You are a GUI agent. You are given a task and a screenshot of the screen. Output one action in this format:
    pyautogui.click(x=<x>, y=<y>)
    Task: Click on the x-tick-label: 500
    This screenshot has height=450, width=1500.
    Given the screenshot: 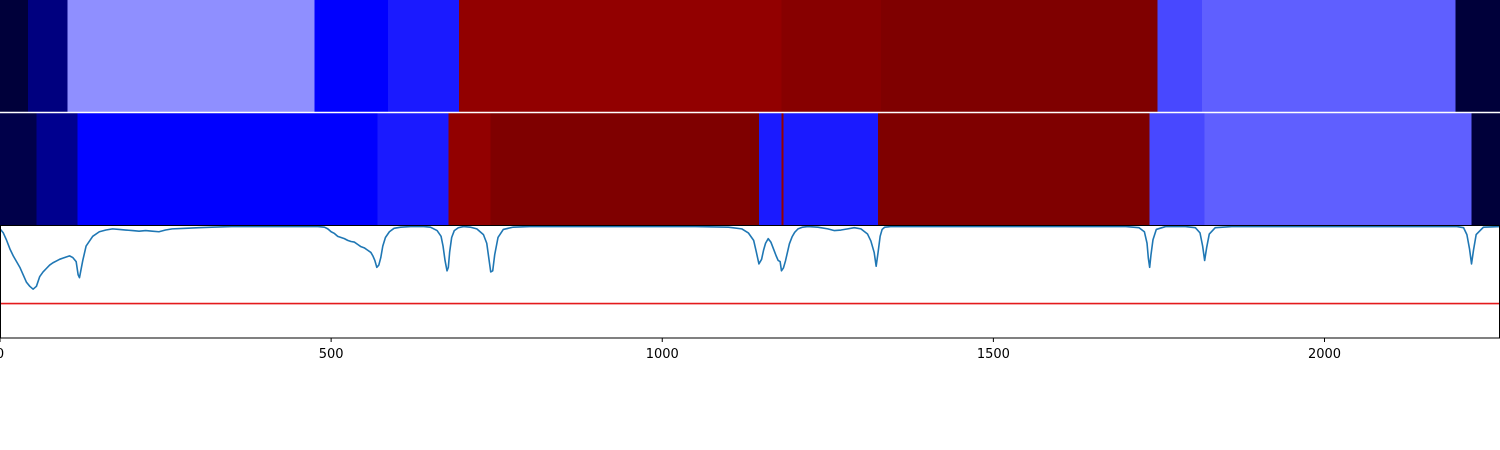 What is the action you would take?
    pyautogui.click(x=331, y=354)
    